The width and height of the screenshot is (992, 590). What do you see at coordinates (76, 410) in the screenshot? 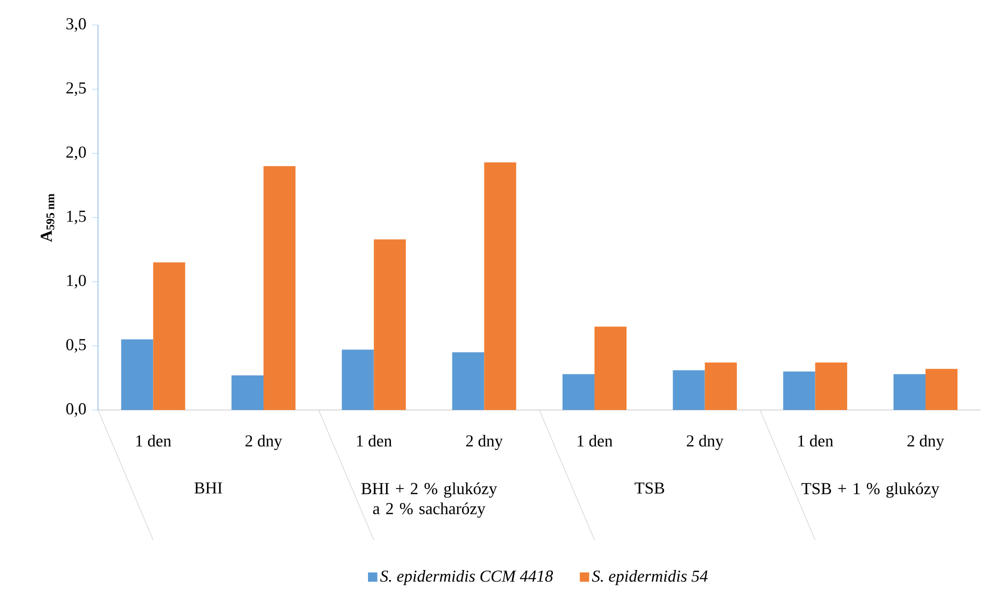
I see `y-tick-label: 0,0` at bounding box center [76, 410].